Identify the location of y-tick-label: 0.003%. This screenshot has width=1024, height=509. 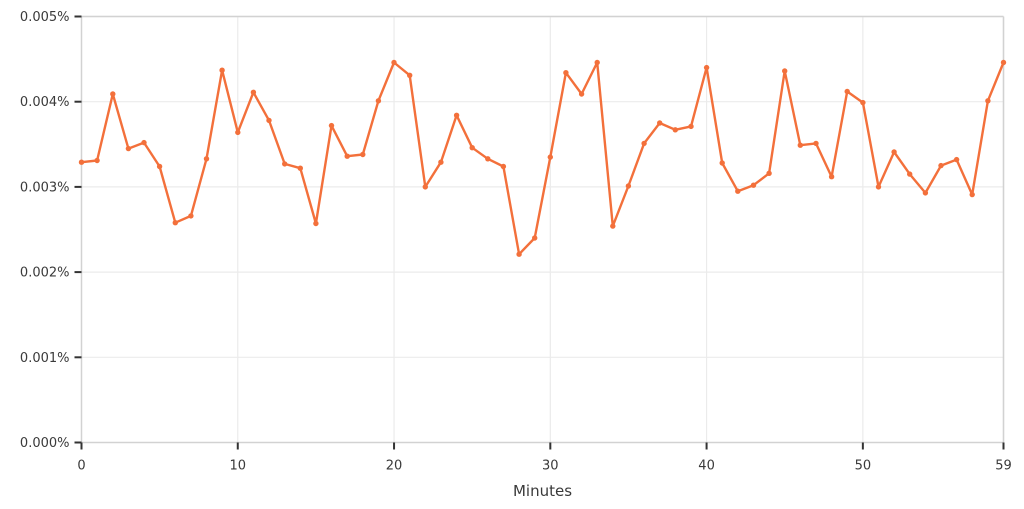
(45, 187).